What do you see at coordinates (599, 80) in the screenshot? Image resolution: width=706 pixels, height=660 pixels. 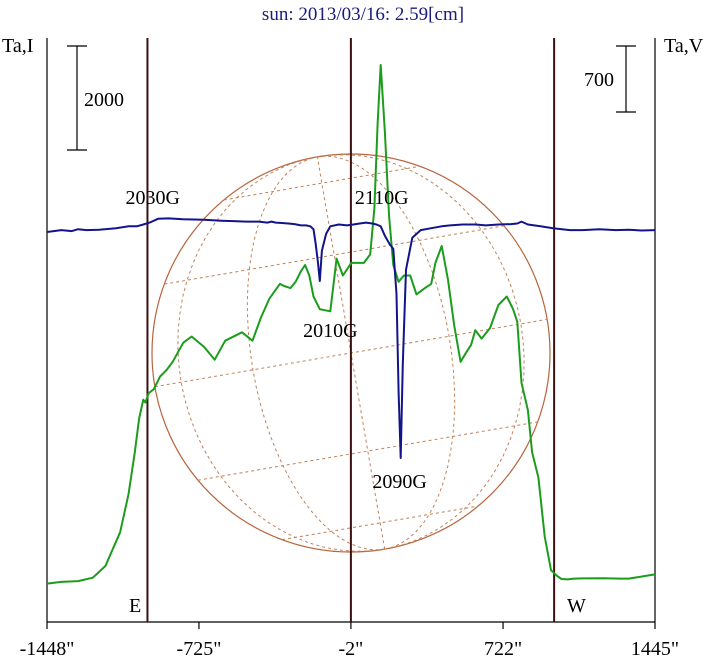 I see `right-scale-bar-label: 700` at bounding box center [599, 80].